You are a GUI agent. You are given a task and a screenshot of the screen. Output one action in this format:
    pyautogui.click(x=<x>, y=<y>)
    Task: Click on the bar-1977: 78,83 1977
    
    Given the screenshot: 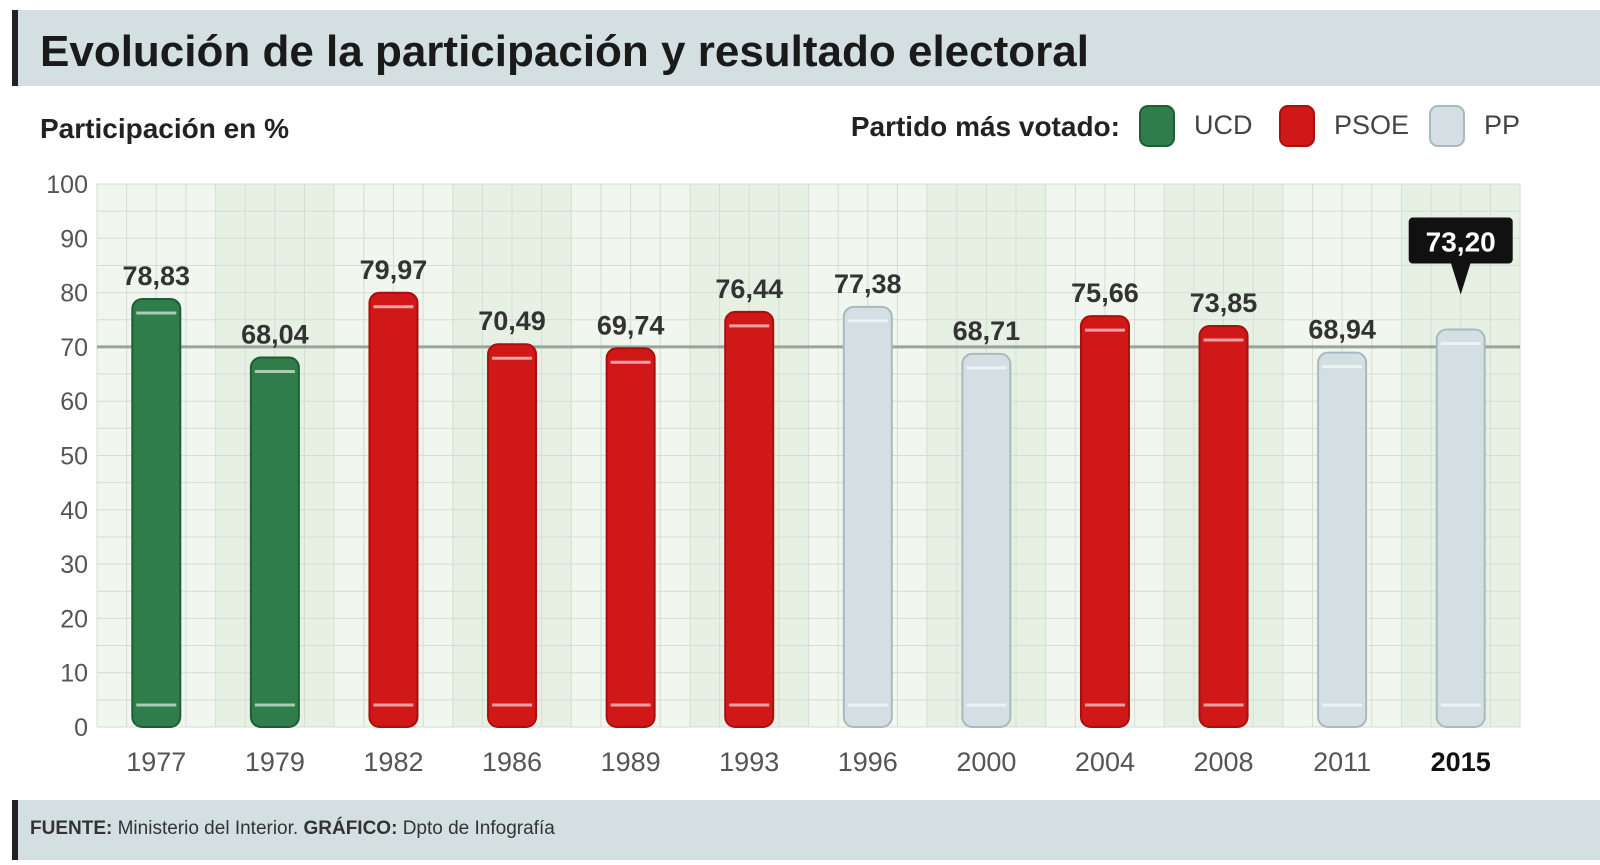 What is the action you would take?
    pyautogui.click(x=157, y=519)
    